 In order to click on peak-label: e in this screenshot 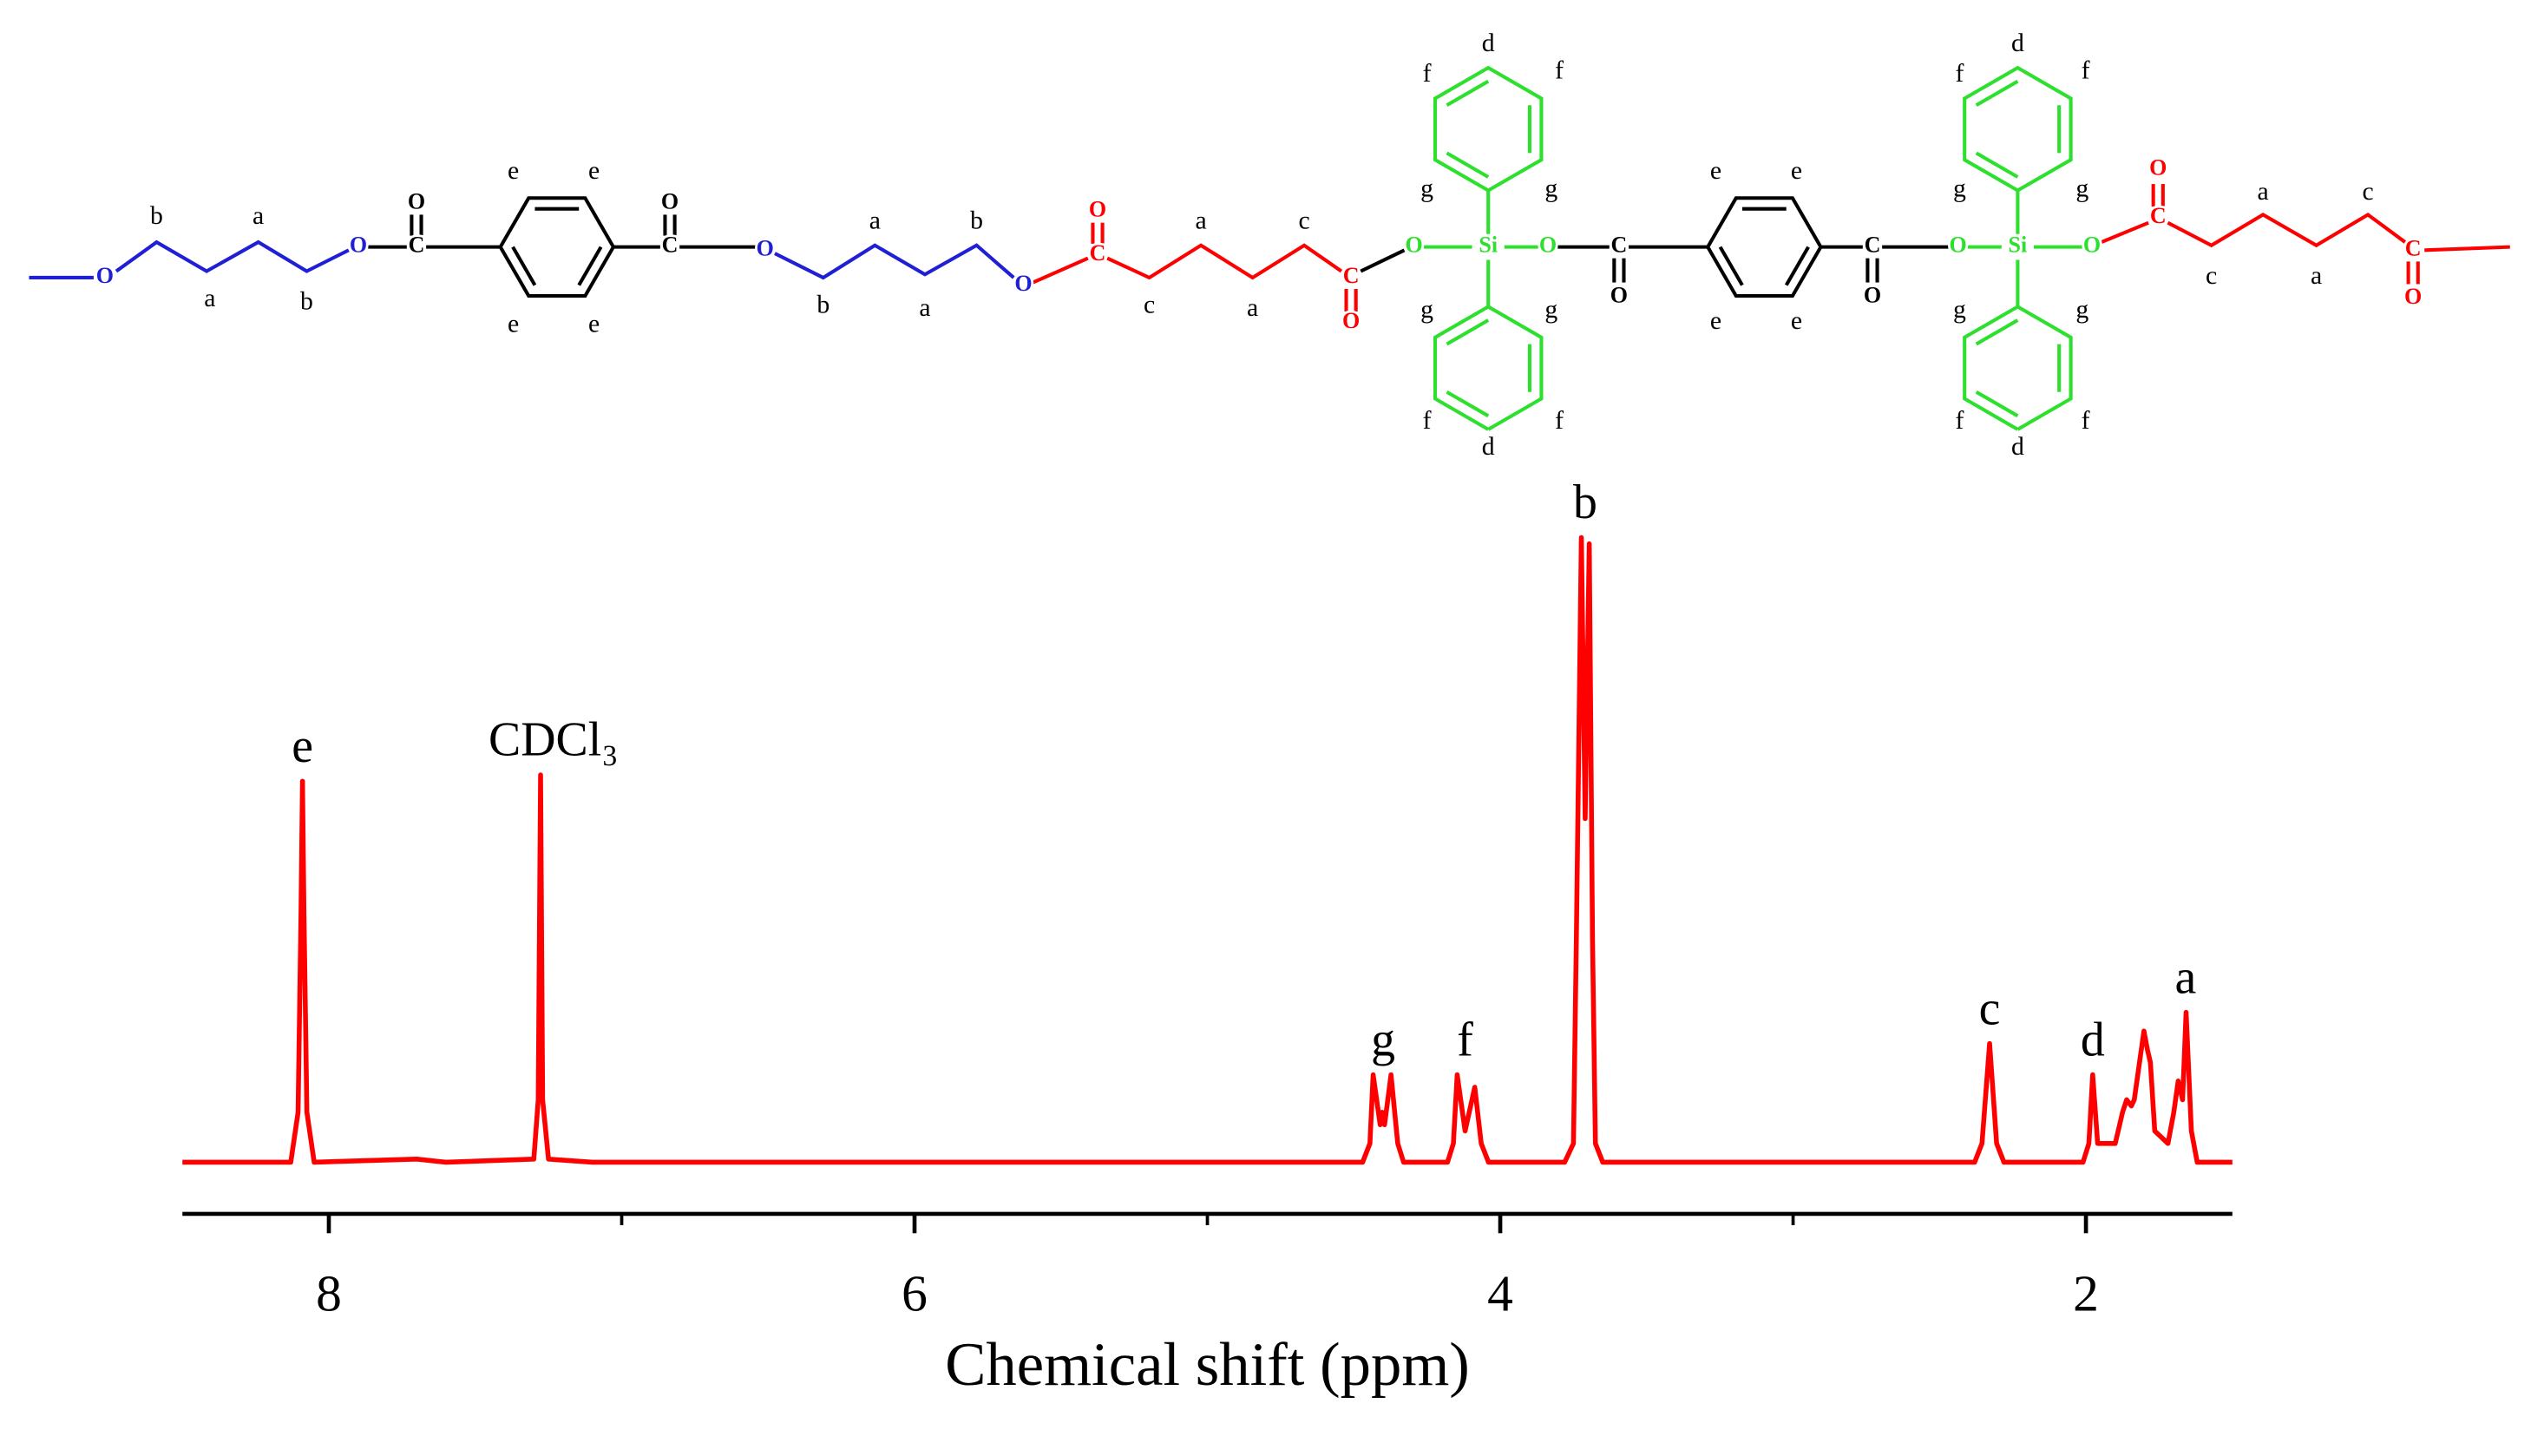, I will do `click(302, 746)`.